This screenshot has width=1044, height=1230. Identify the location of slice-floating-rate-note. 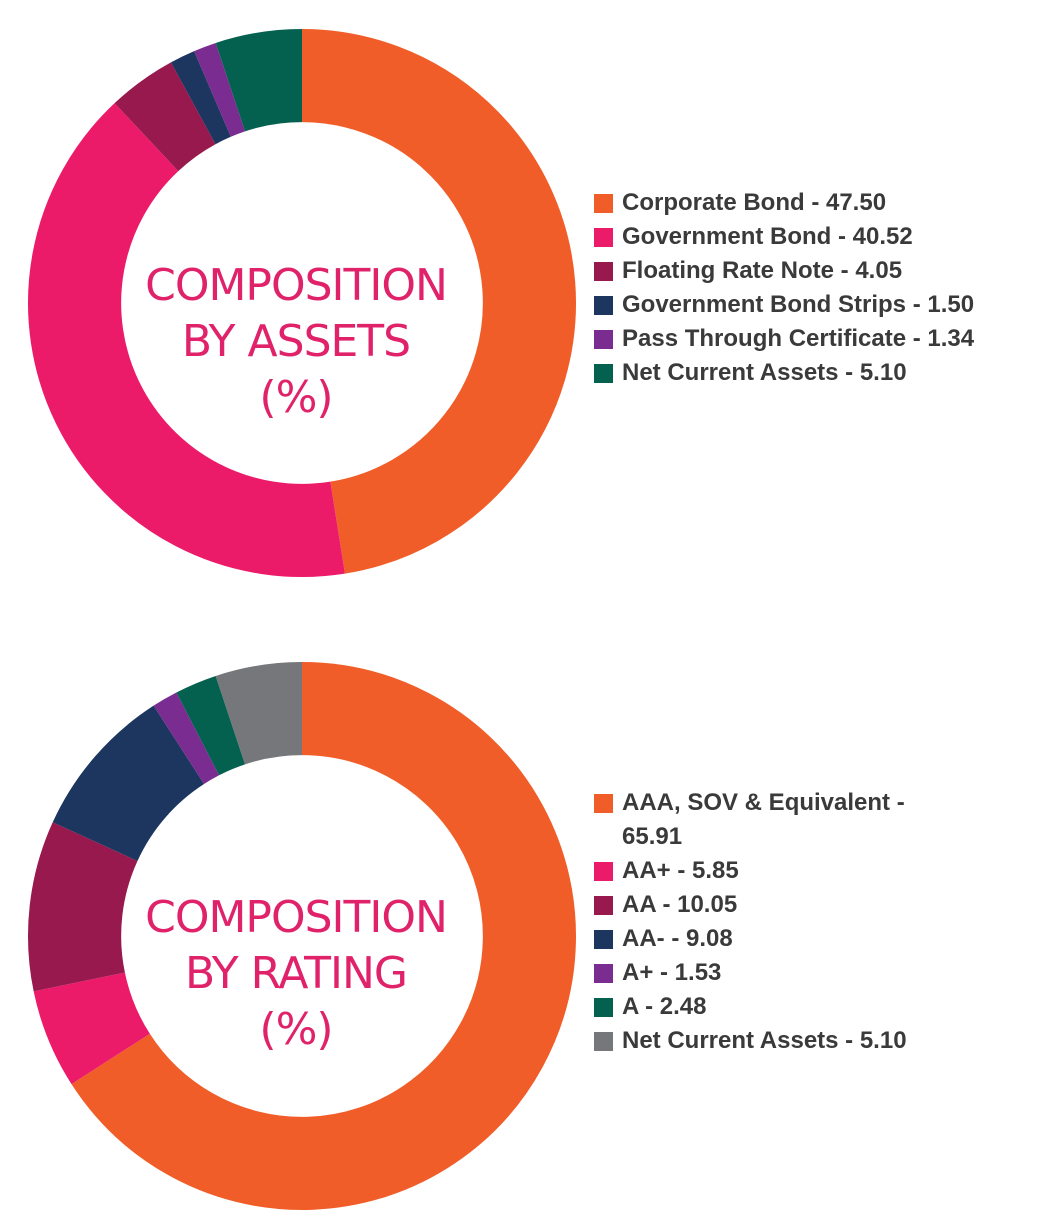
(165, 117).